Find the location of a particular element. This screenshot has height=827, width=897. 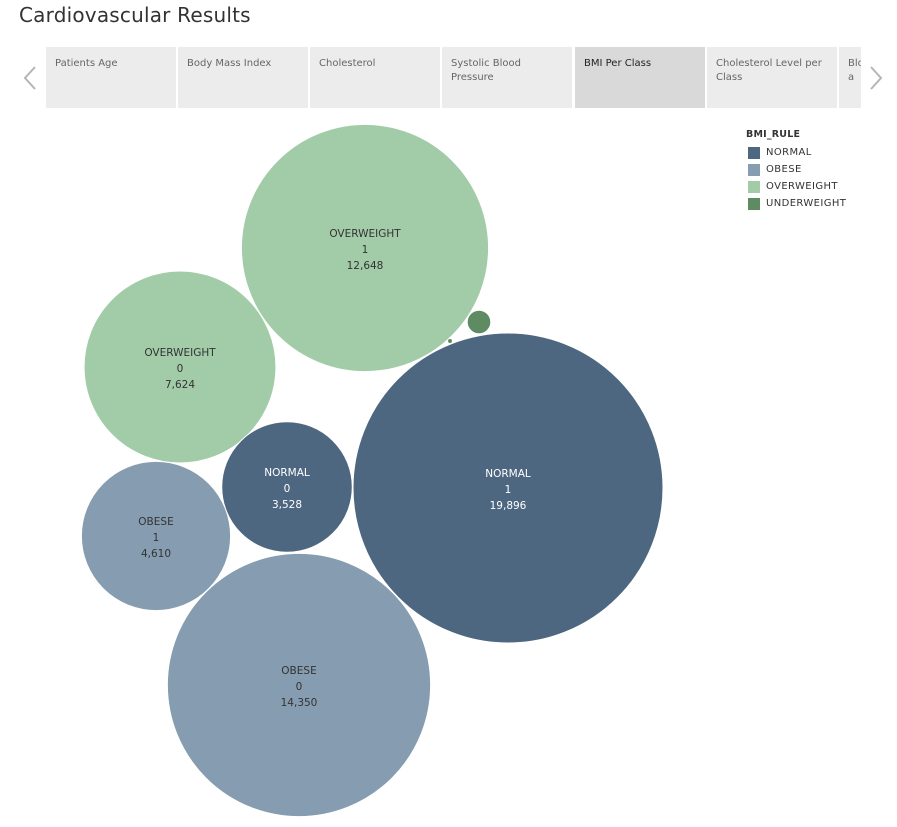

page-title: Cardiovascular Results is located at coordinates (135, 15).